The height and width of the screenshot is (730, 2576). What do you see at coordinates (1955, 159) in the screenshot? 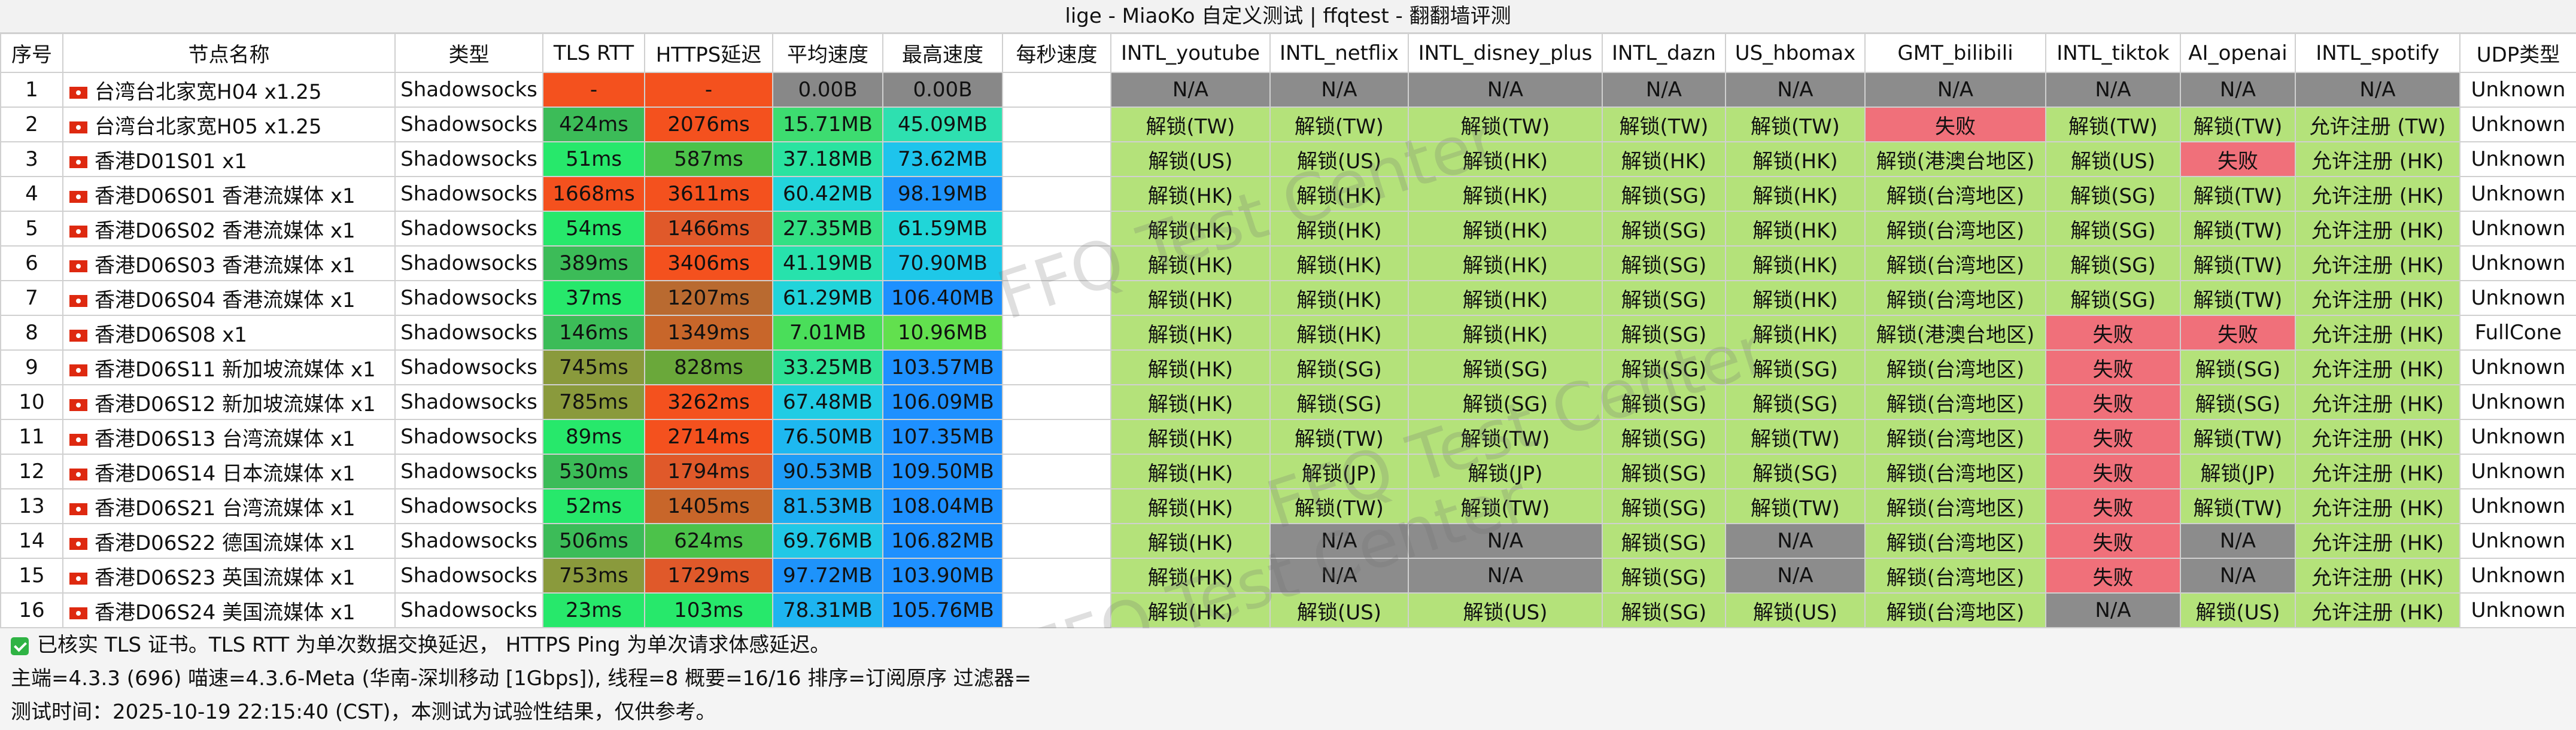
I see `table-cell: 解锁(港澳台地区)` at bounding box center [1955, 159].